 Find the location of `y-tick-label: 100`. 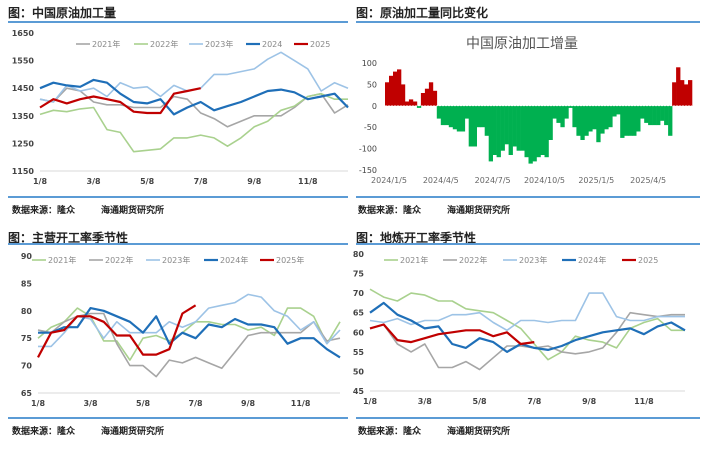

y-tick-label: 100 is located at coordinates (369, 63).